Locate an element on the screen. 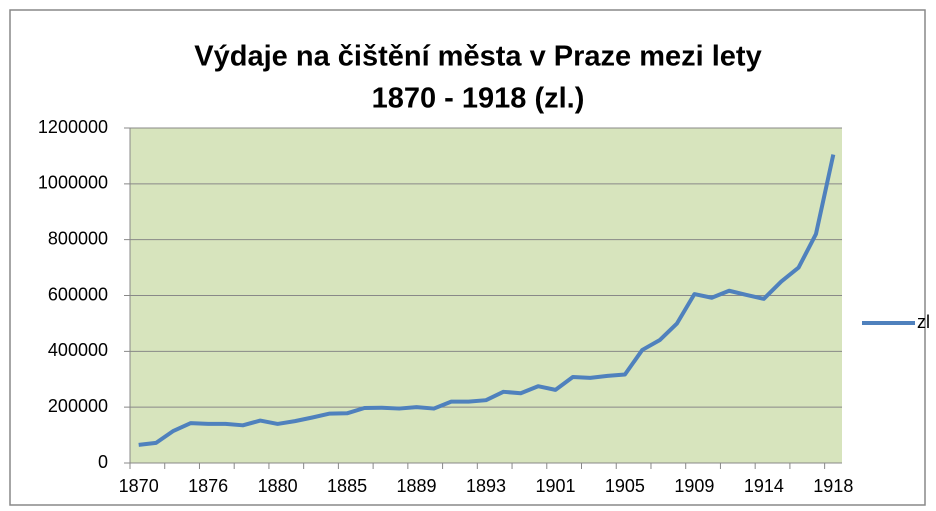  legend-label: zl is located at coordinates (923, 322).